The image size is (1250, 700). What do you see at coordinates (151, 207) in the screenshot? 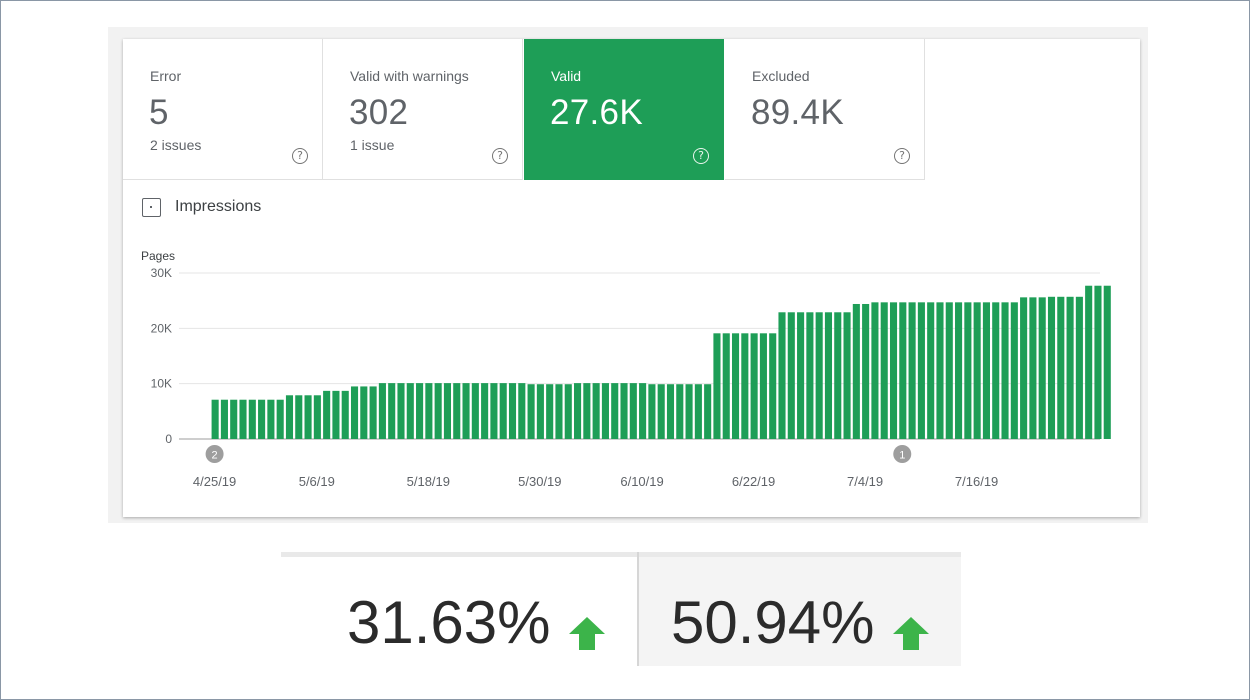
I see `impressions-checkbox` at bounding box center [151, 207].